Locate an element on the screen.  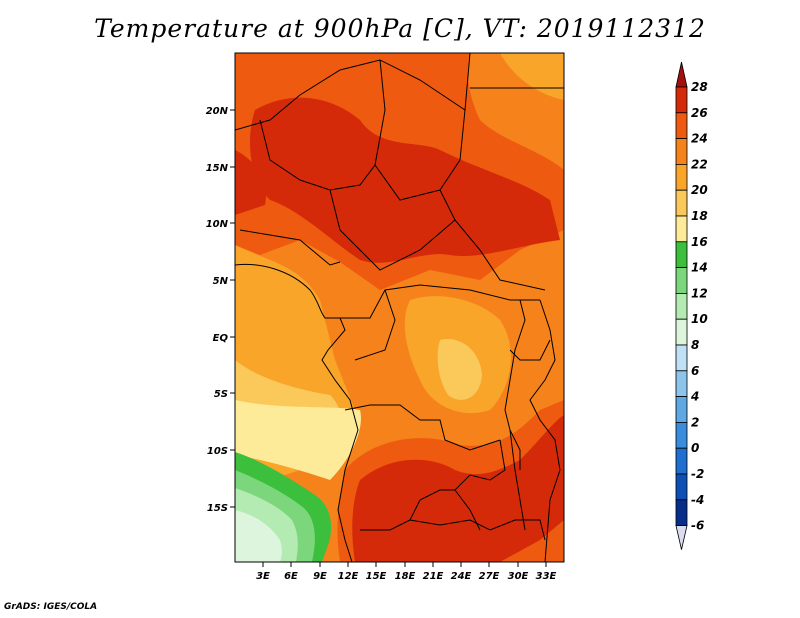
lon-tick-label: 6E is located at coordinates (291, 576).